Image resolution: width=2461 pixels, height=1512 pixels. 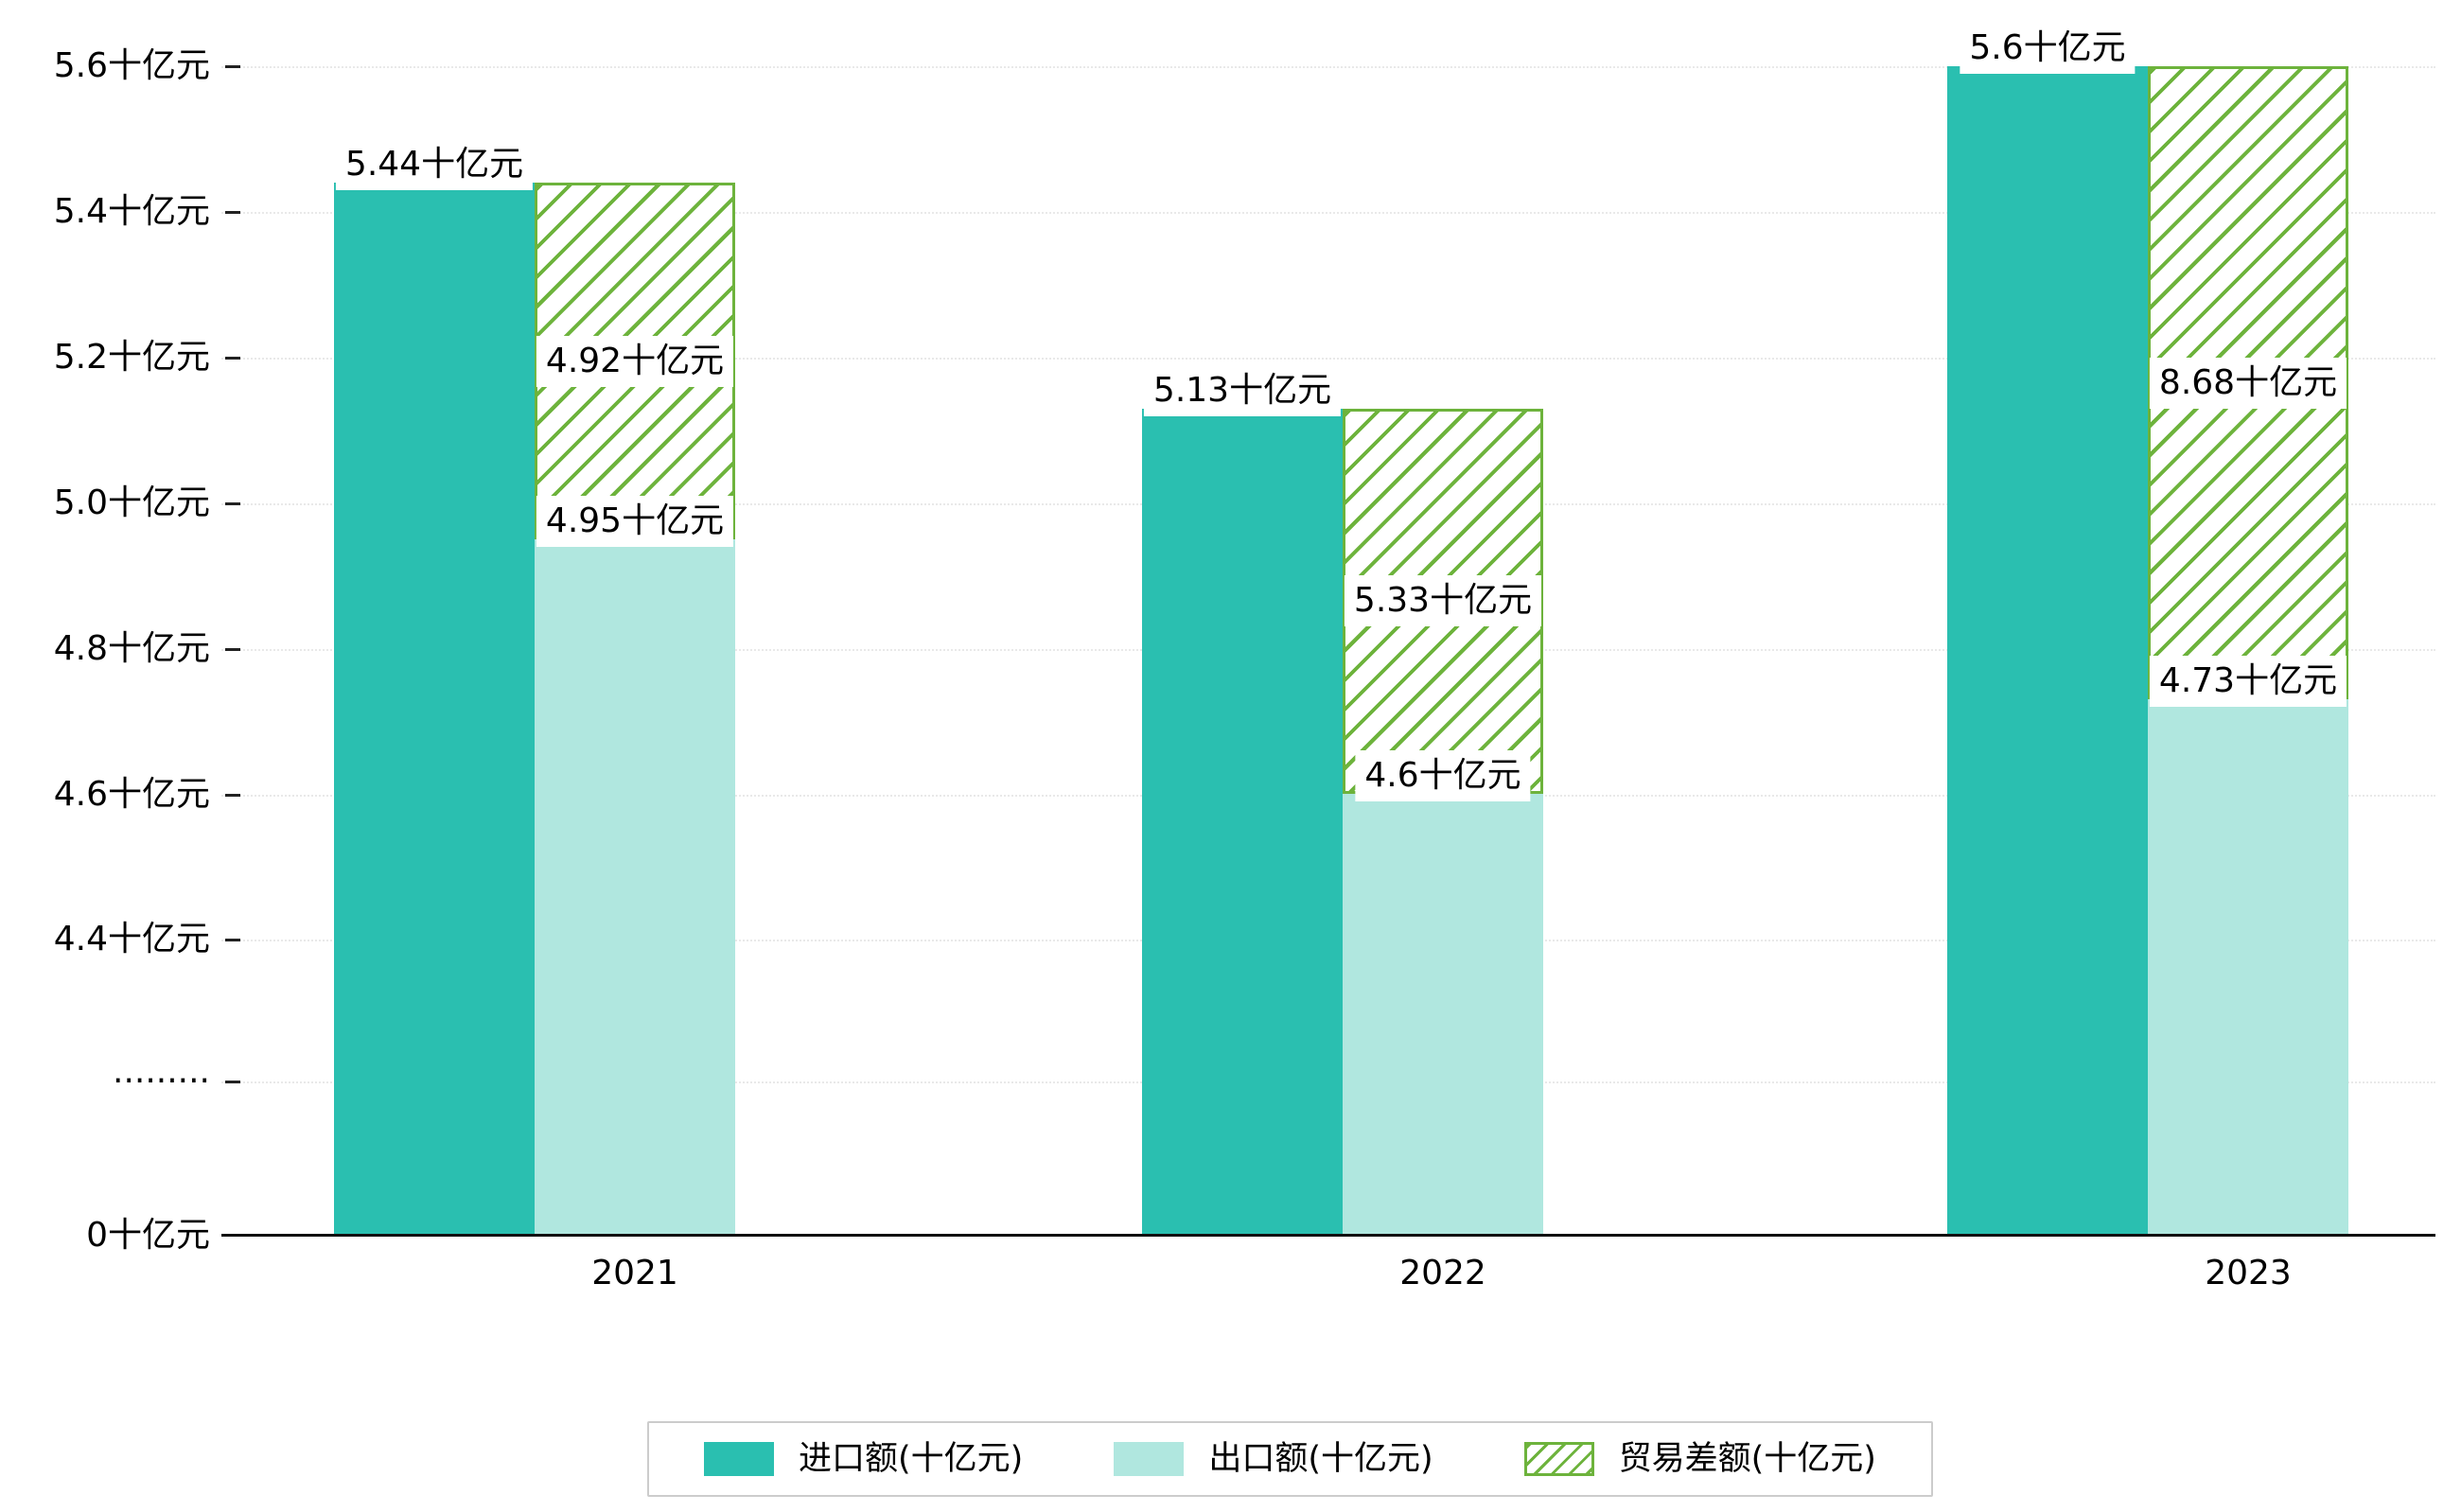 What do you see at coordinates (2048, 49) in the screenshot?
I see `import-value-label: 5.6十亿元` at bounding box center [2048, 49].